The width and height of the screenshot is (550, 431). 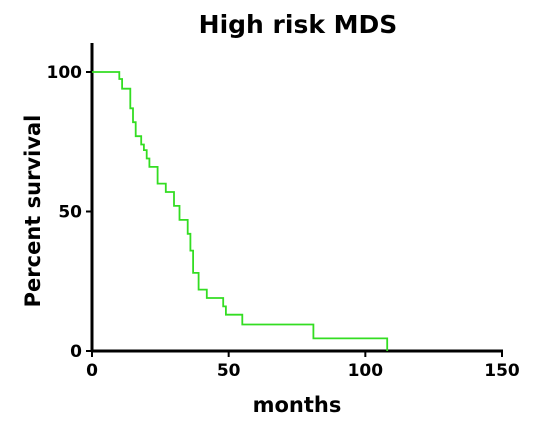 What do you see at coordinates (70, 213) in the screenshot?
I see `y-tick-label: 50` at bounding box center [70, 213].